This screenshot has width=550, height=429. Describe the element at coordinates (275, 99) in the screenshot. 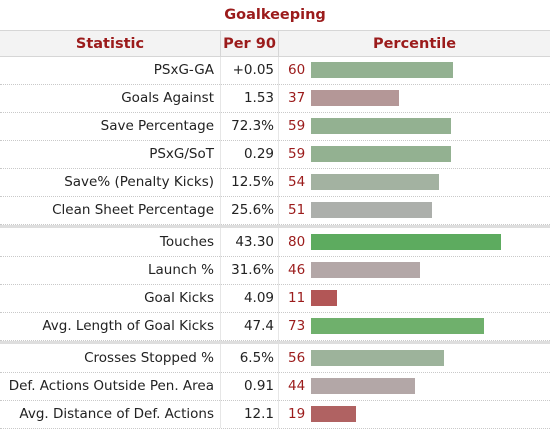

I see `table-row: Goals Against 1.53 37` at that location.